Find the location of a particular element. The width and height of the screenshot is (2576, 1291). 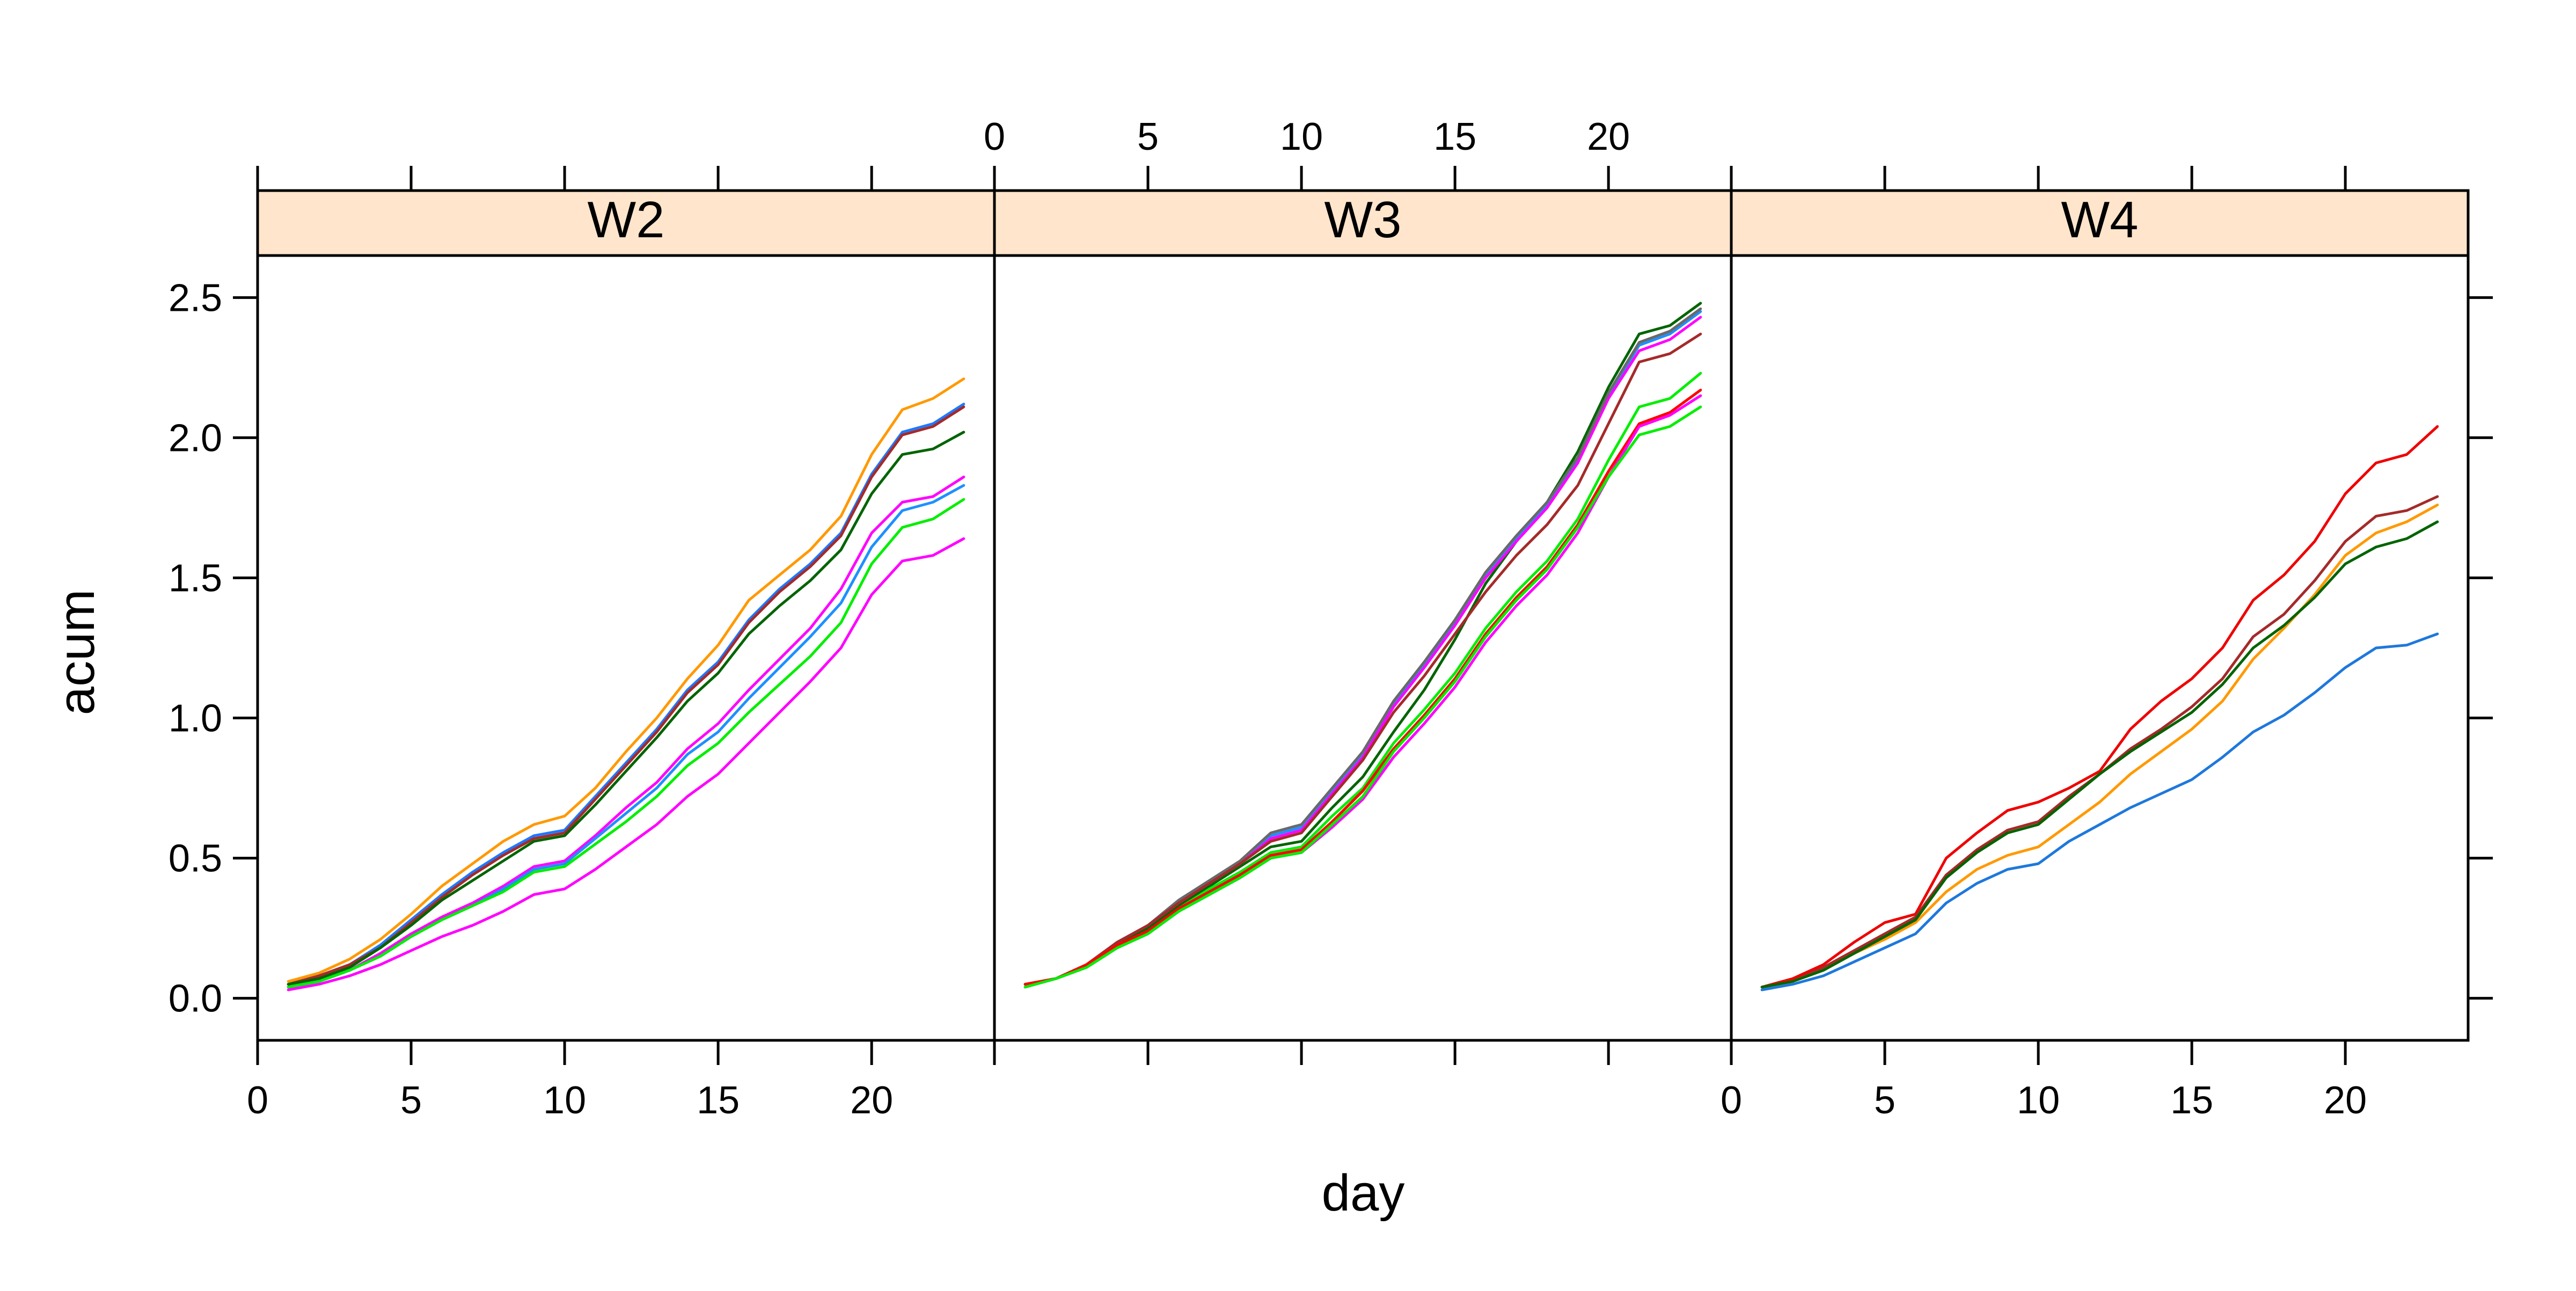

y-tick-label: 2.5 is located at coordinates (195, 297).